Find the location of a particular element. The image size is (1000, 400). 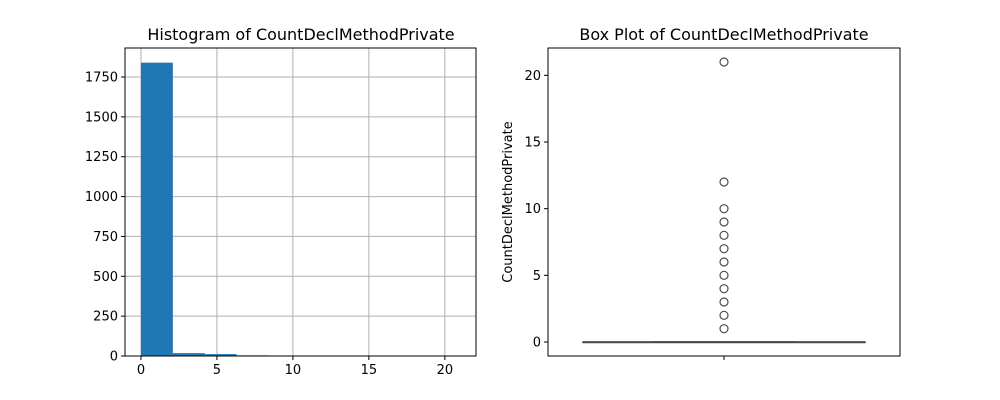

histogram-y-tick-label: 1750 is located at coordinates (101, 78).